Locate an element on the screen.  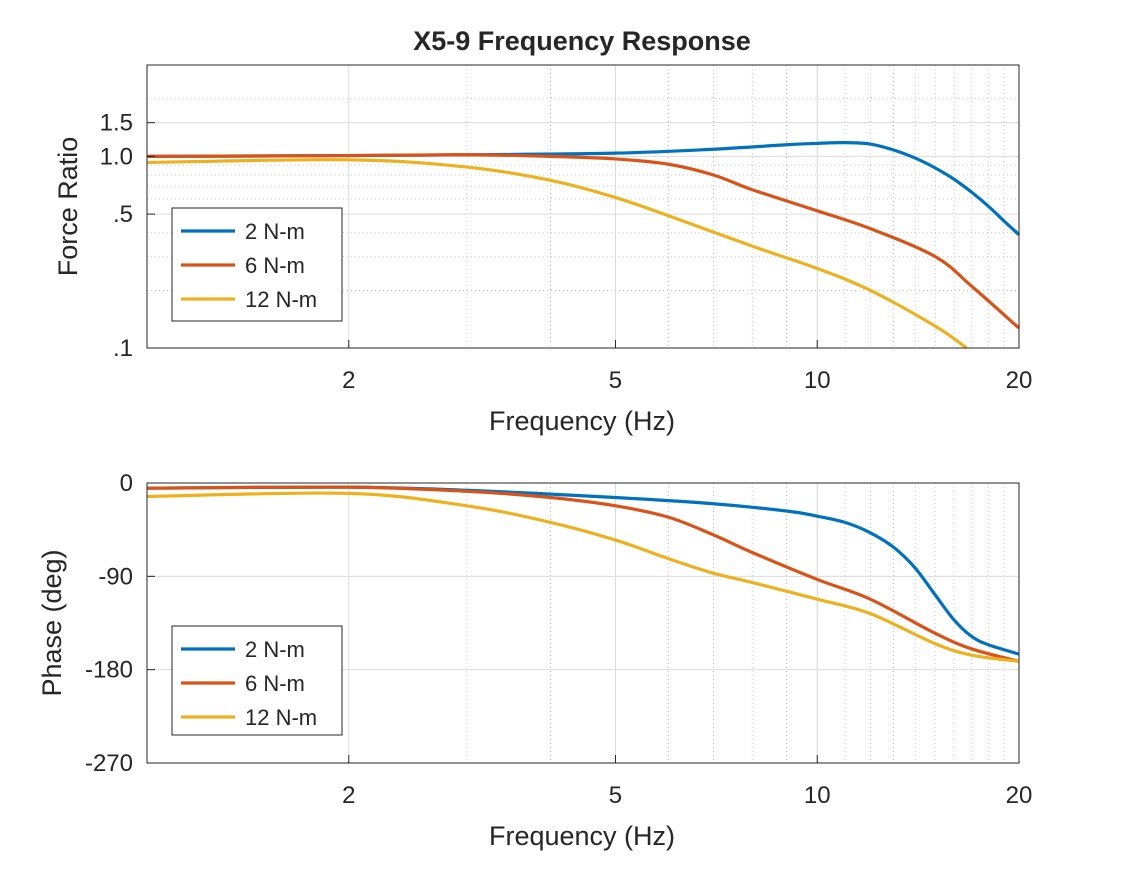
y-tick-label: -270 is located at coordinates (109, 763).